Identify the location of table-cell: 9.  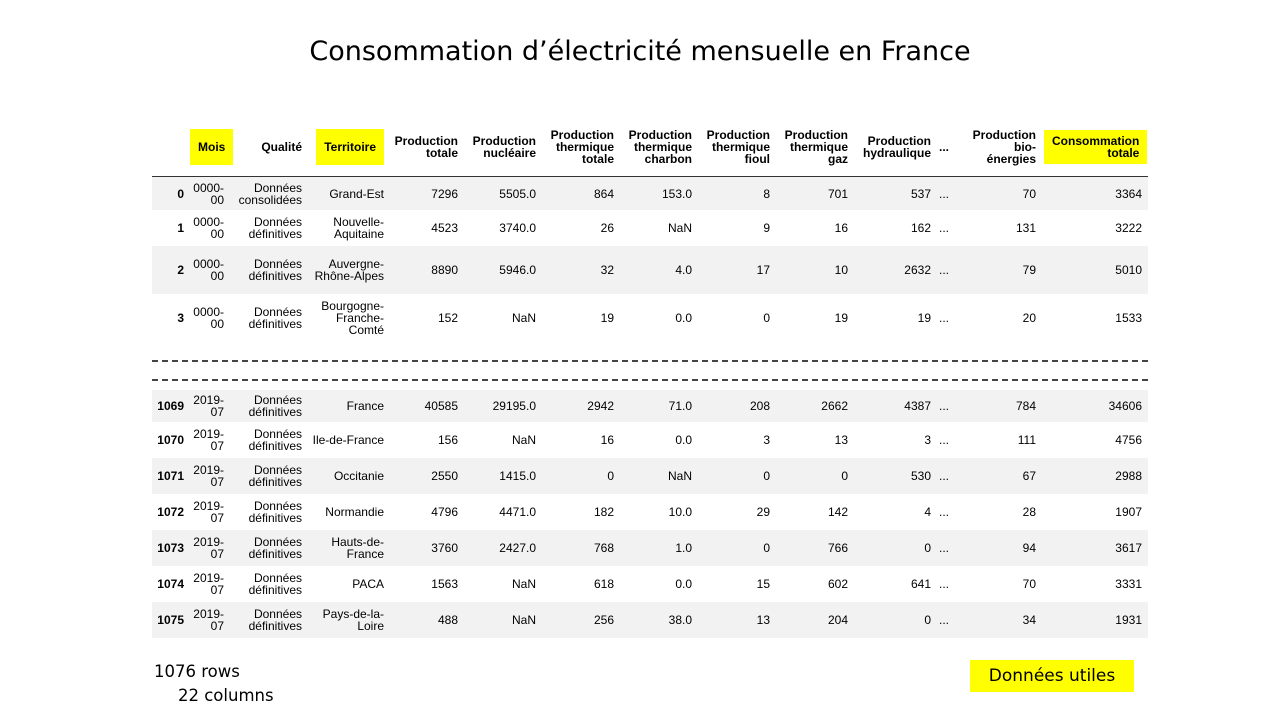
(766, 228).